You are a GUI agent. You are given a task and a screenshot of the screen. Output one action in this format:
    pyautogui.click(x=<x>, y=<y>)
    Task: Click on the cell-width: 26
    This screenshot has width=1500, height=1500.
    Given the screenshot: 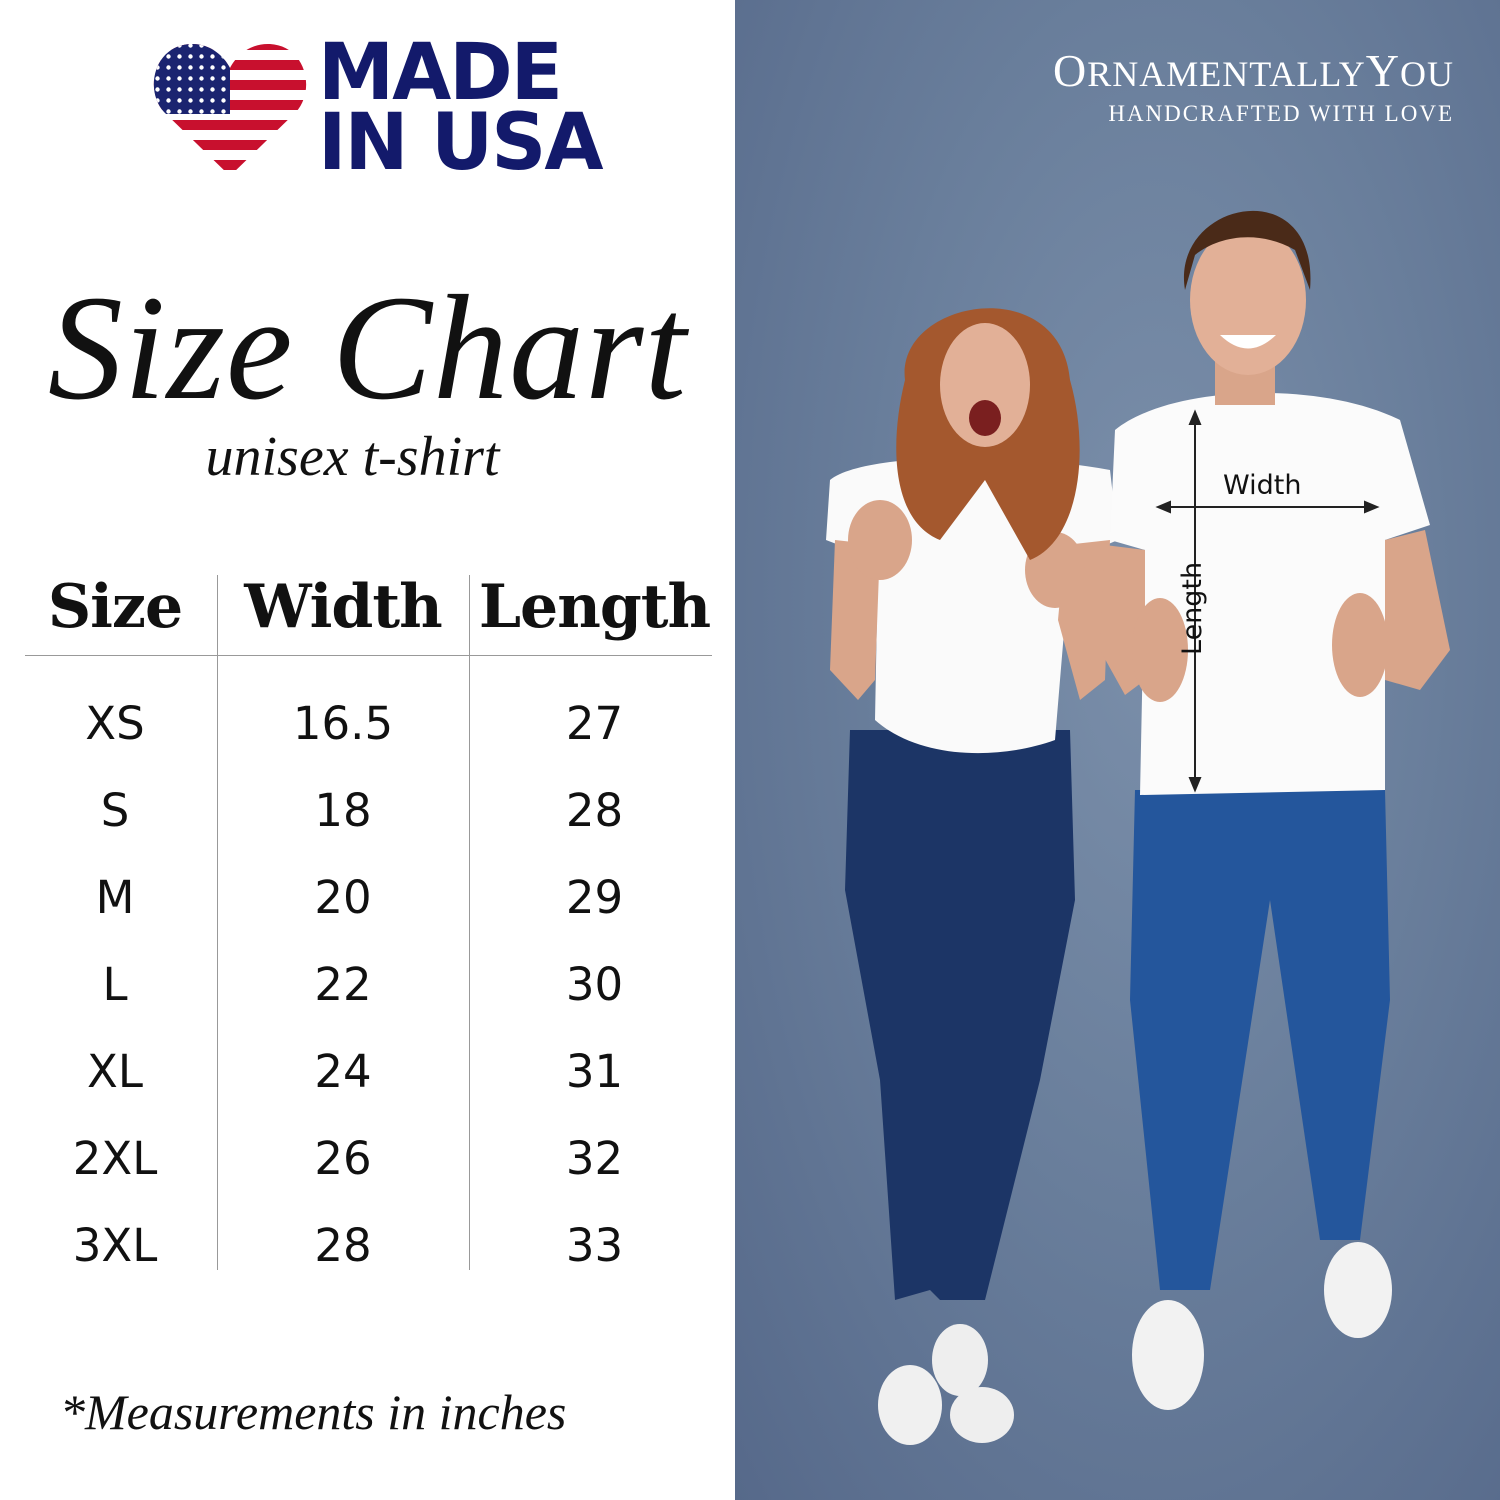 What is the action you would take?
    pyautogui.click(x=343, y=1158)
    